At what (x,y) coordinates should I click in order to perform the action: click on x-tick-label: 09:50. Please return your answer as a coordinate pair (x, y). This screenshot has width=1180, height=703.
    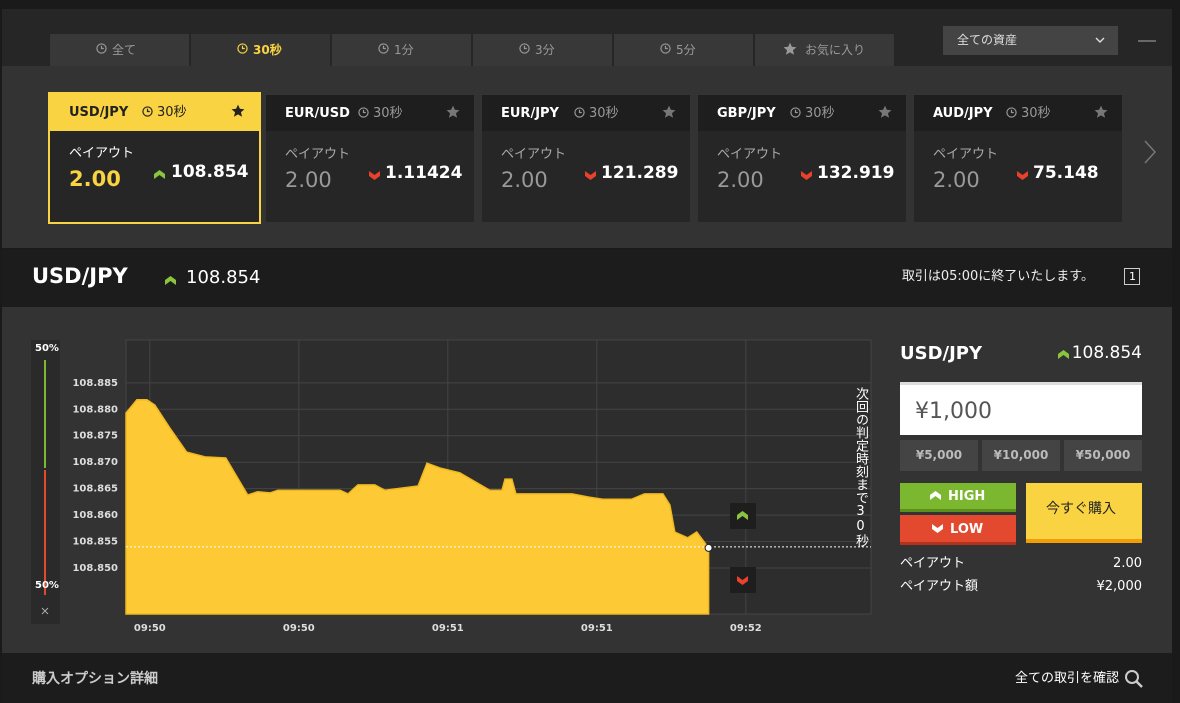
    Looking at the image, I should click on (299, 628).